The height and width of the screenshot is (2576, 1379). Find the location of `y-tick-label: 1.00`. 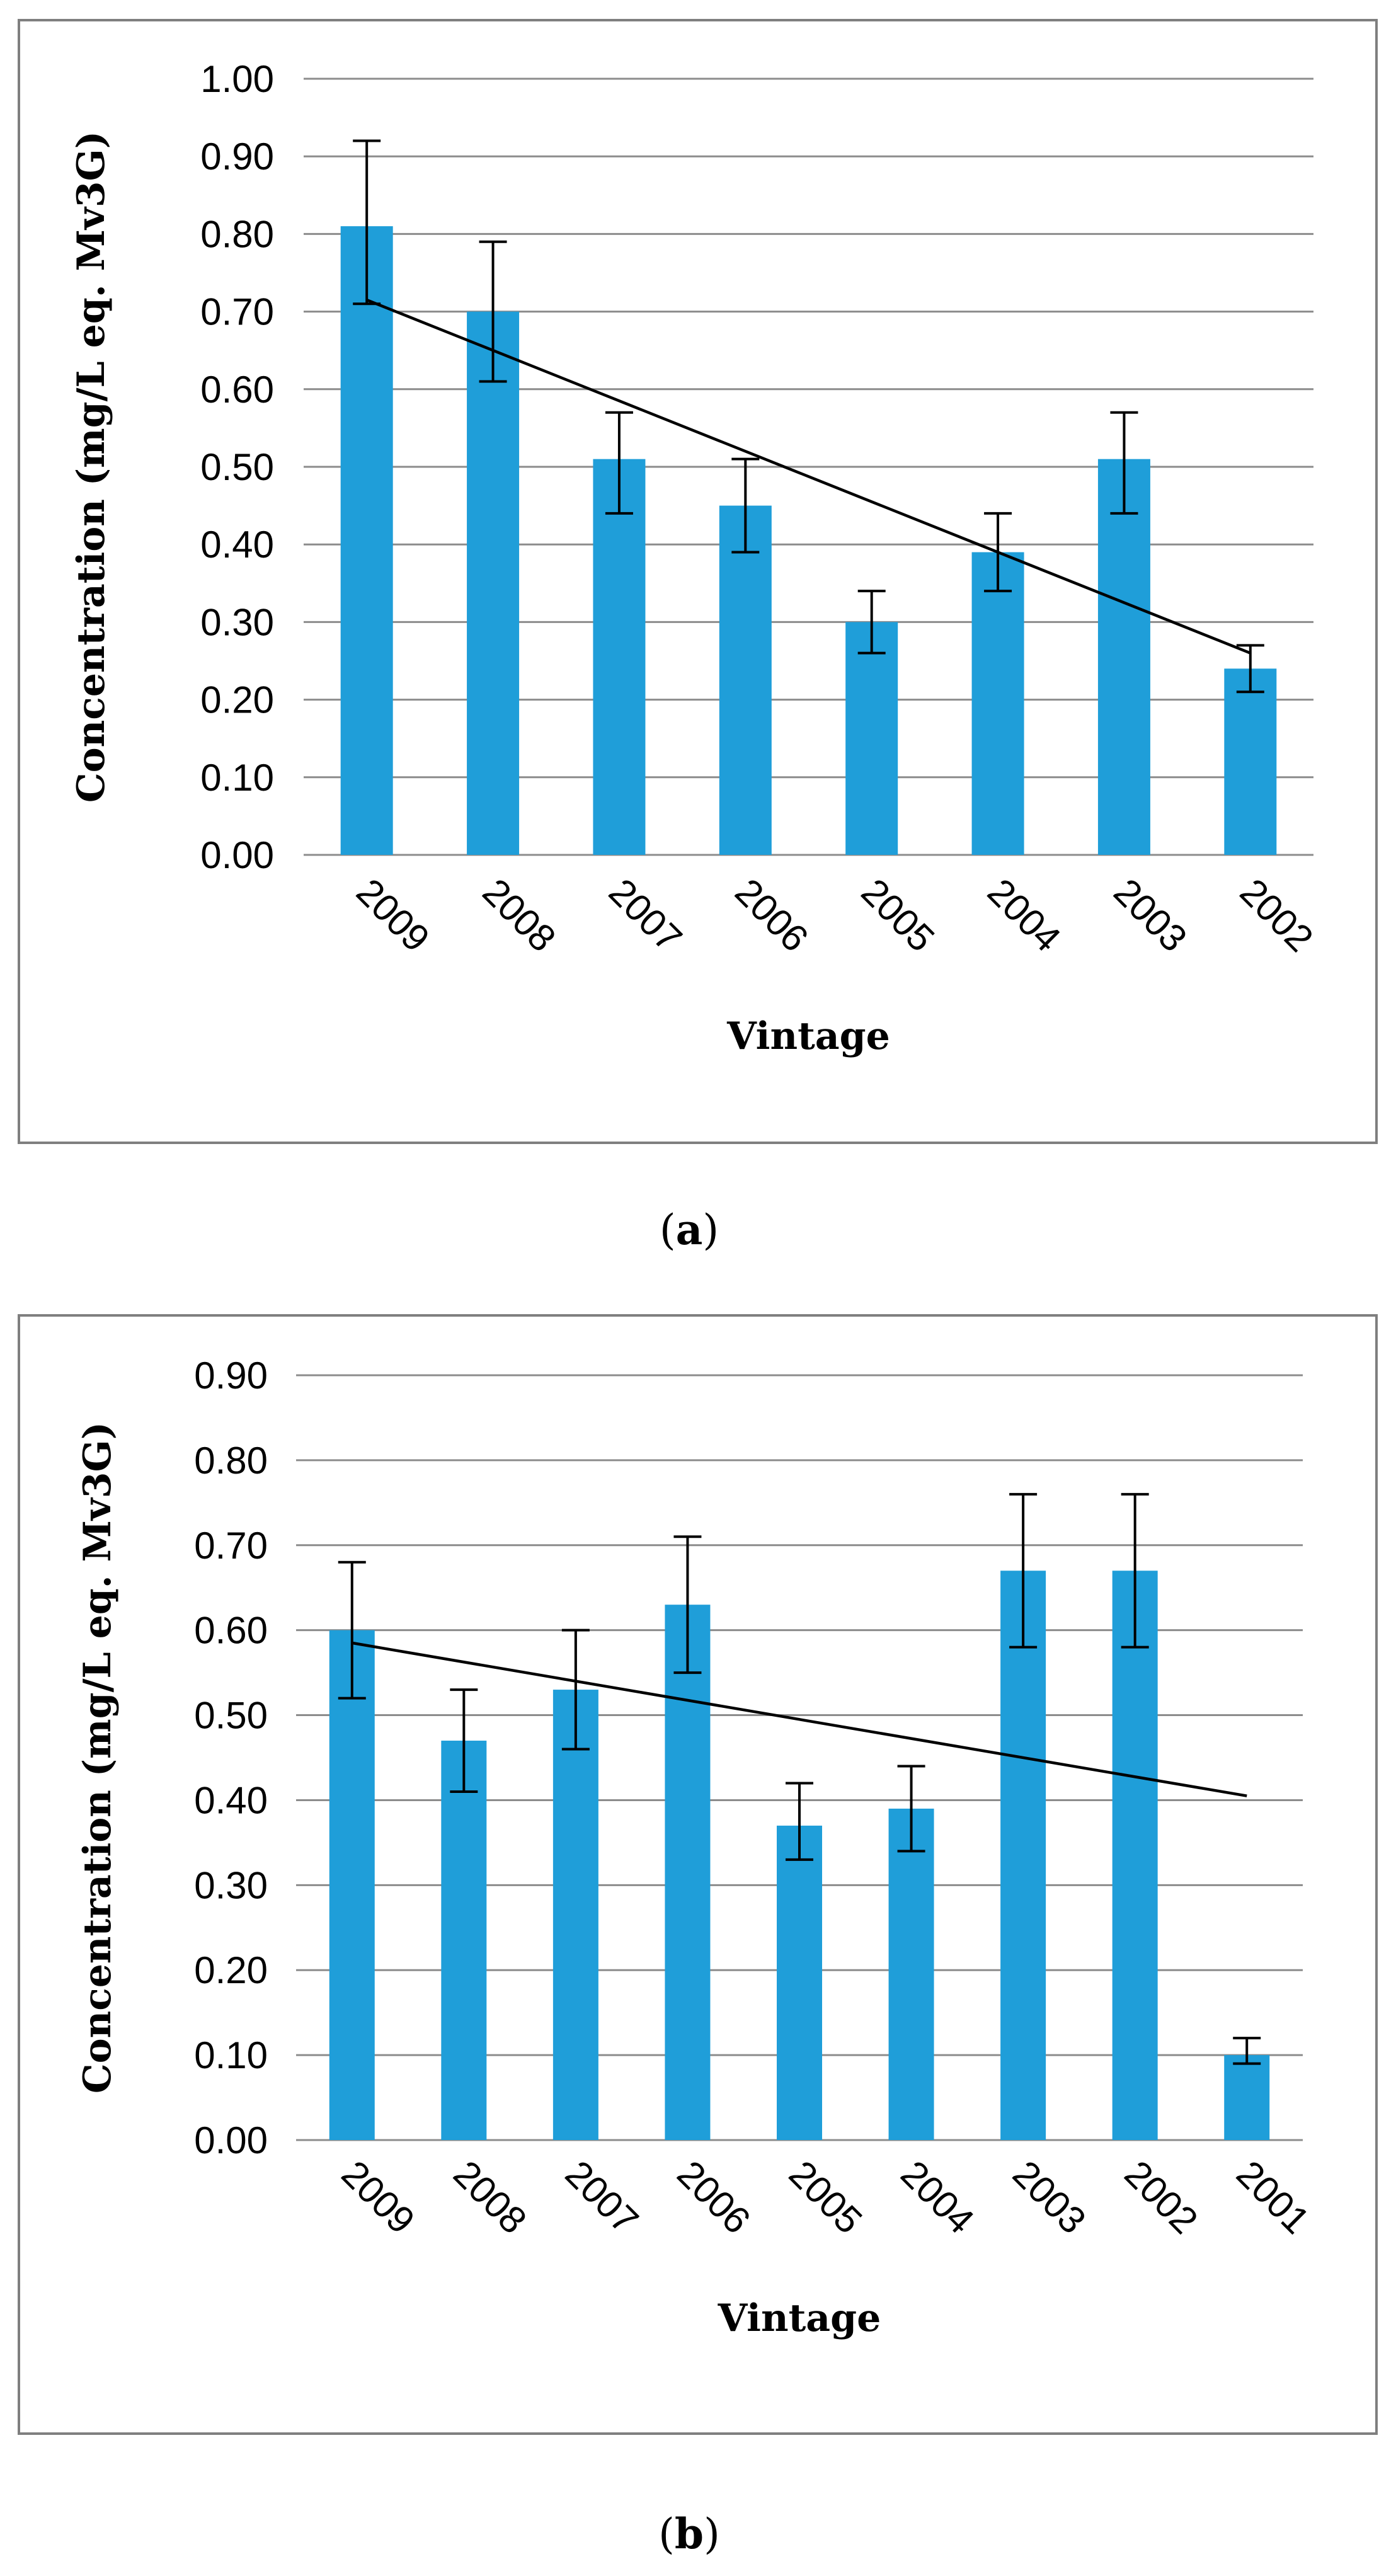

y-tick-label: 1.00 is located at coordinates (237, 79).